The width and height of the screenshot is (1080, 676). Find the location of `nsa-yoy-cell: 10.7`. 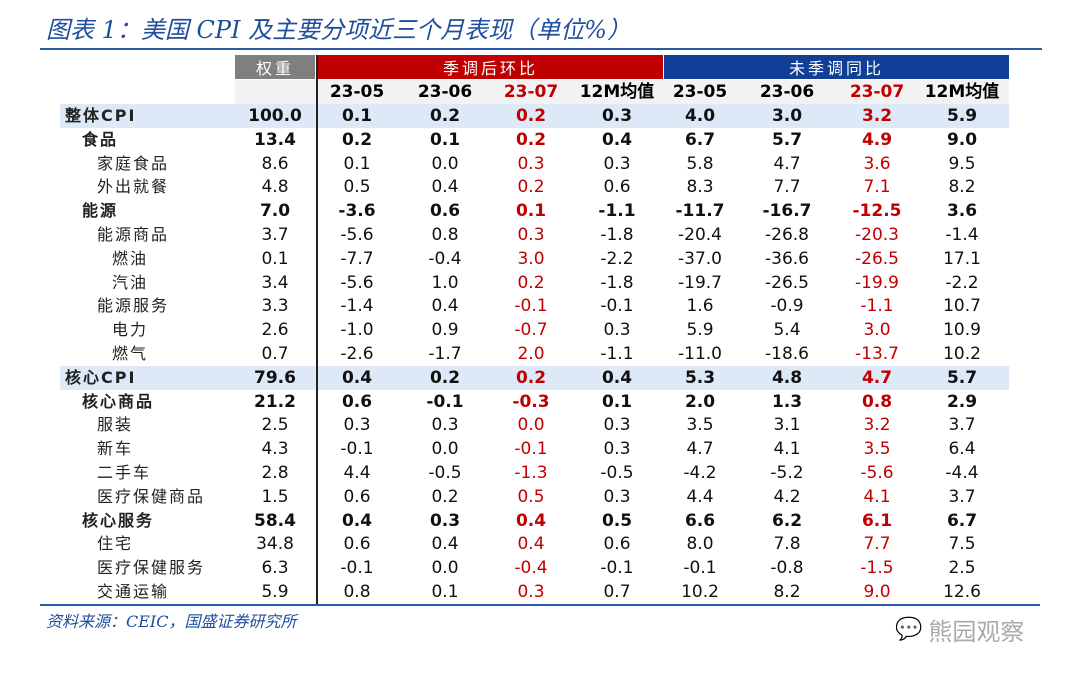

nsa-yoy-cell: 10.7 is located at coordinates (962, 306).